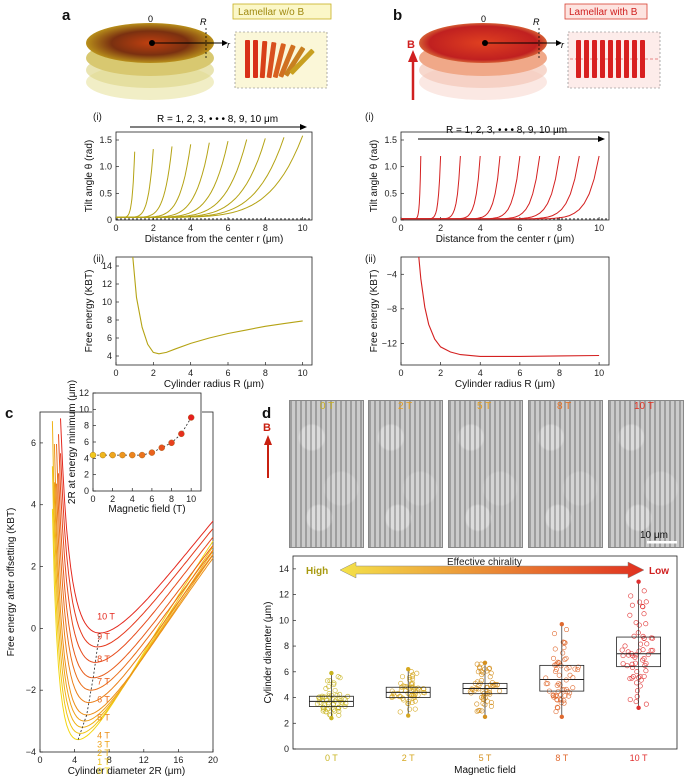  Describe the element at coordinates (72, 442) in the screenshot. I see `y-axis-label: 2R at energy minimum (μm)` at that location.